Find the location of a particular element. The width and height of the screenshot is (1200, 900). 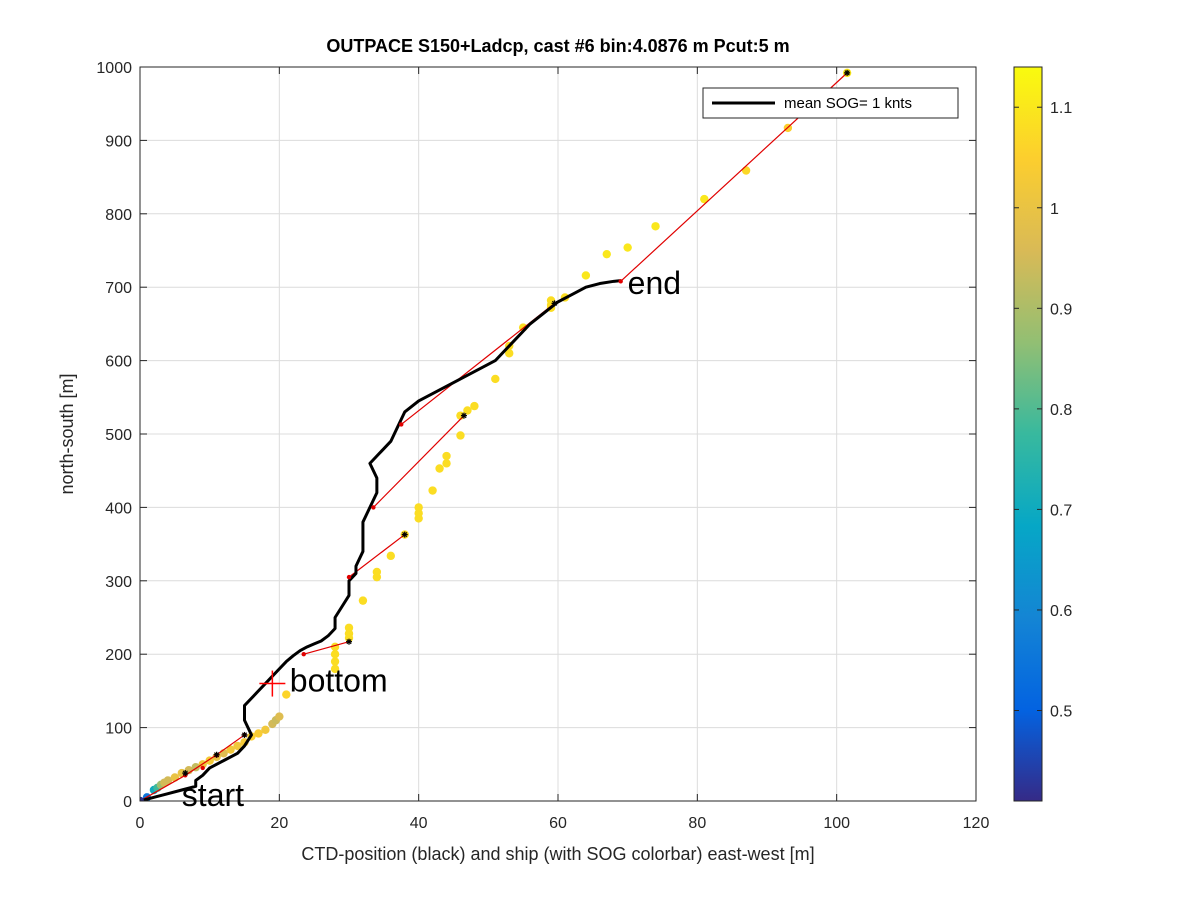

colorbar-tick-label: 0.5 is located at coordinates (1061, 712).